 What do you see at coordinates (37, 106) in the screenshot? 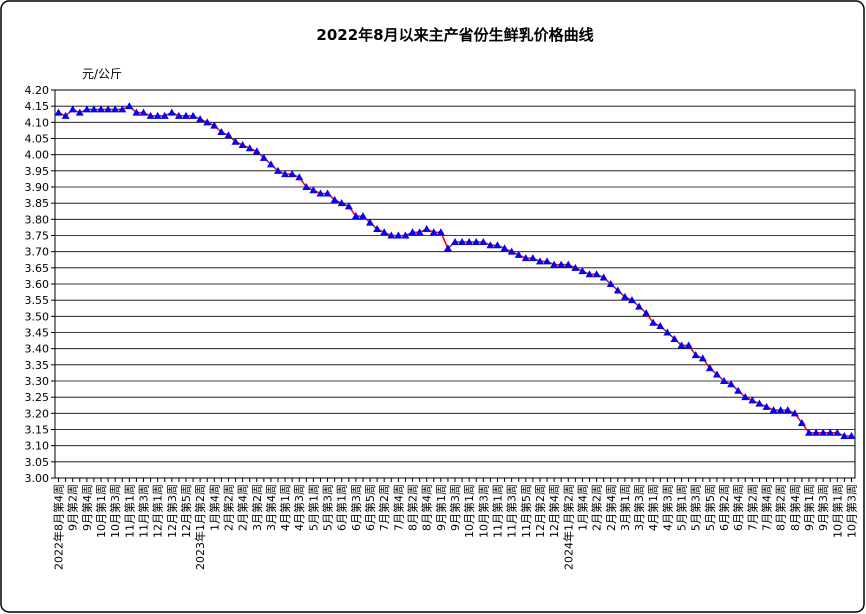
I see `y-tick-label: 4.15` at bounding box center [37, 106].